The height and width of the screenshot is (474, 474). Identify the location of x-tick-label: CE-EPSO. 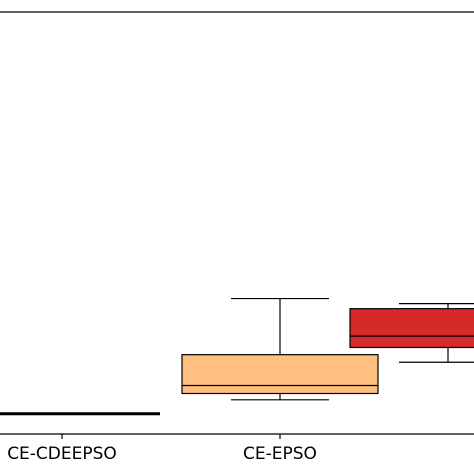
(280, 454).